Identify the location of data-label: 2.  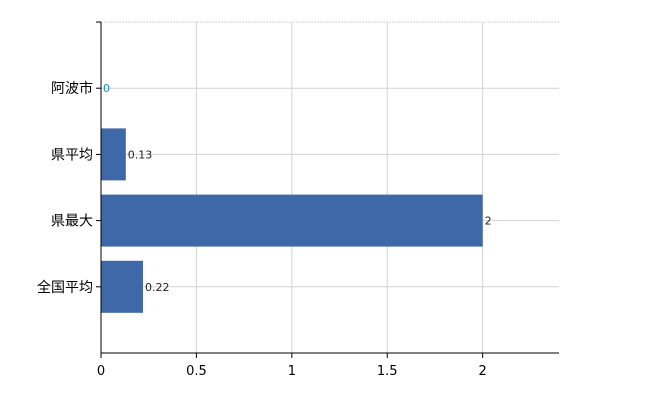
(488, 221).